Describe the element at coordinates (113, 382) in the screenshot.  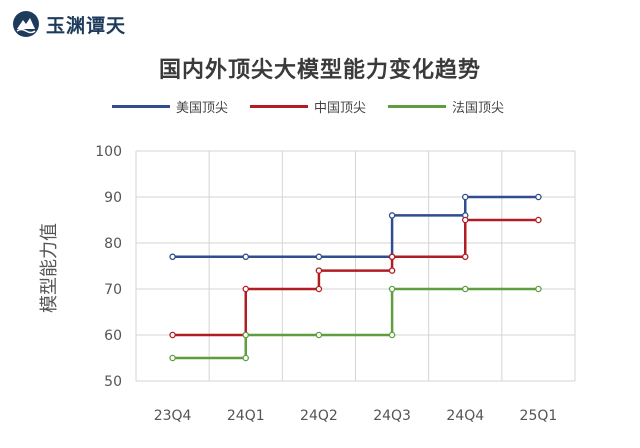
I see `y-tick-label-50: 50` at that location.